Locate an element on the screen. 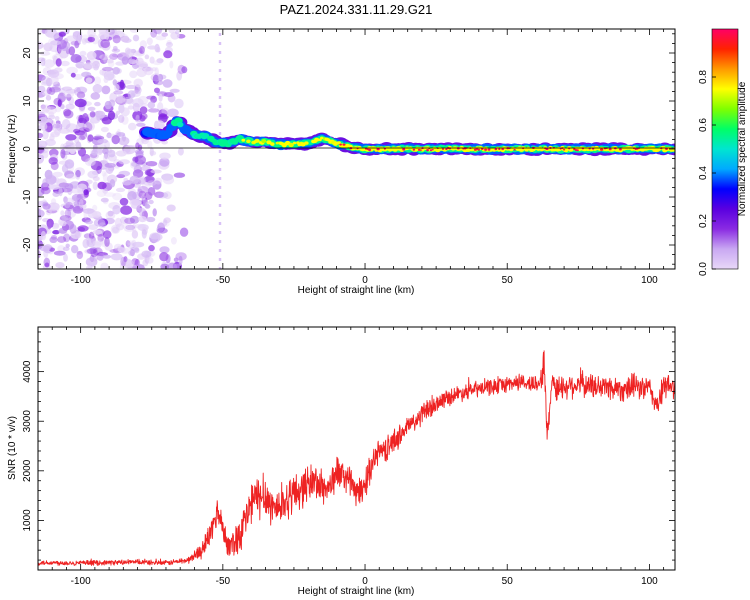 The height and width of the screenshot is (600, 750). top-x-axis-label: Height of straight line (km) is located at coordinates (356, 290).